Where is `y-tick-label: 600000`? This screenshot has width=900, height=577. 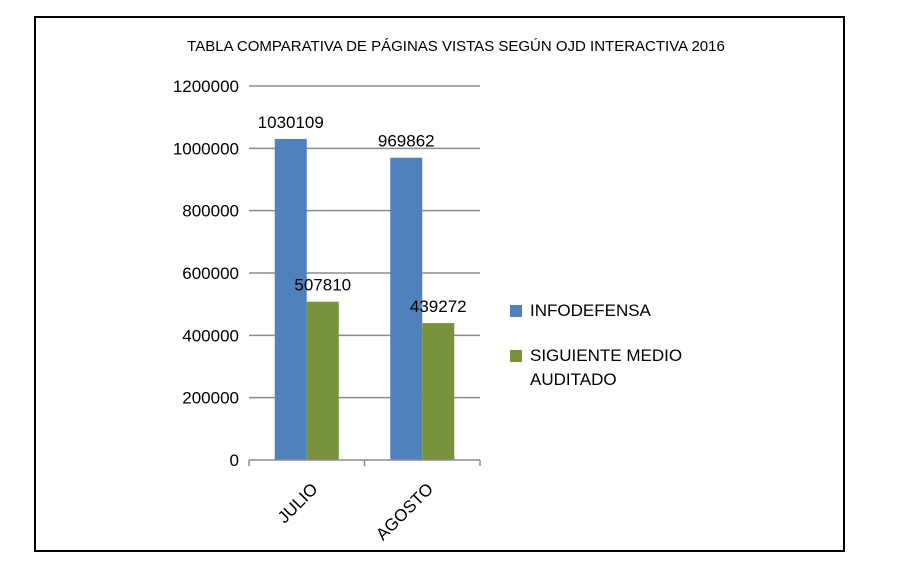
y-tick-label: 600000 is located at coordinates (210, 273).